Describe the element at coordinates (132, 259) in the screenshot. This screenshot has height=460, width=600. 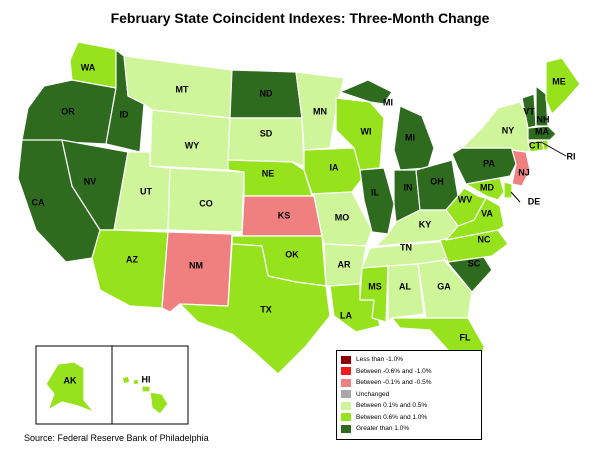
I see `label-az: AZ` at that location.